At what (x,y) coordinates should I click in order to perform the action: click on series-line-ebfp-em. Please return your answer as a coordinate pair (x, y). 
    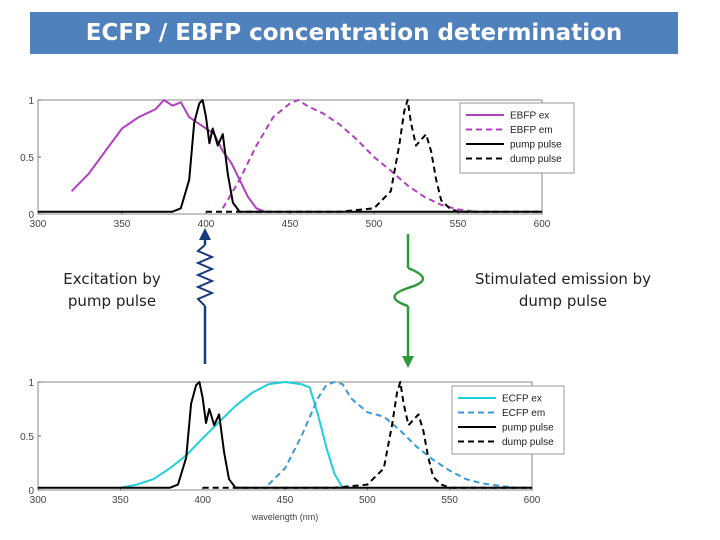
    Looking at the image, I should click on (348, 156).